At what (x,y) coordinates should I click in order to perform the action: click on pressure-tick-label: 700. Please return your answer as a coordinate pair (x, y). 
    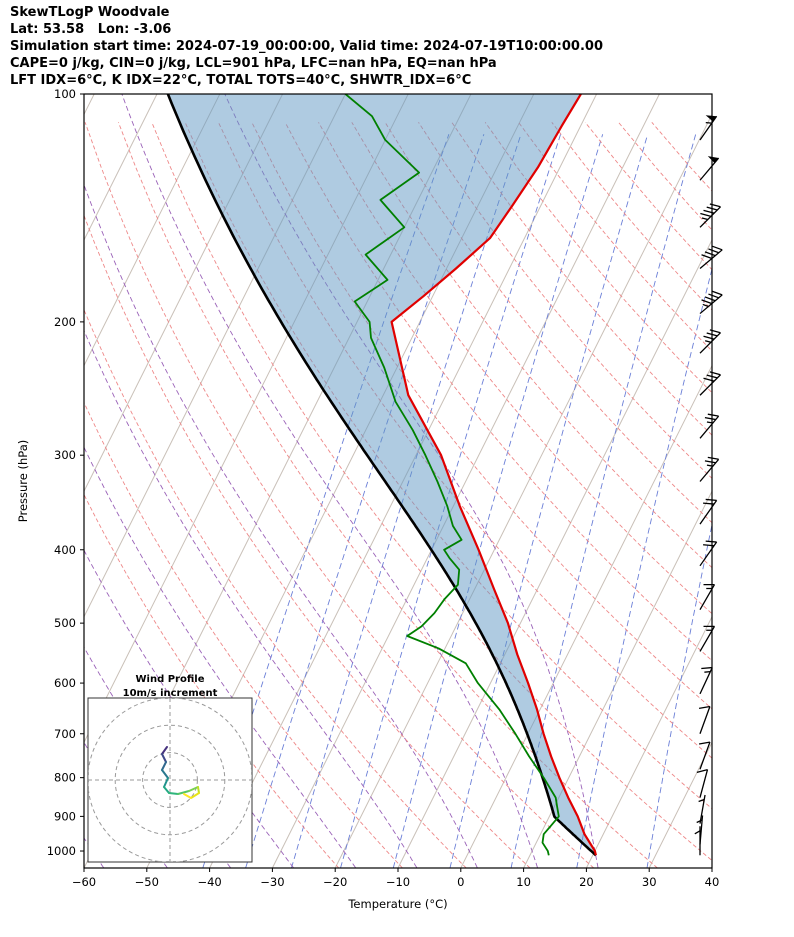
    Looking at the image, I should click on (65, 734).